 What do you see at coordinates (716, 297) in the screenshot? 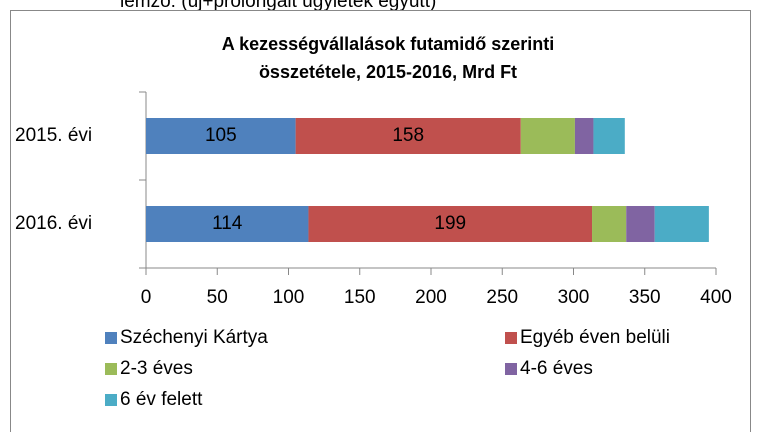
I see `x-tick-label: 400` at bounding box center [716, 297].